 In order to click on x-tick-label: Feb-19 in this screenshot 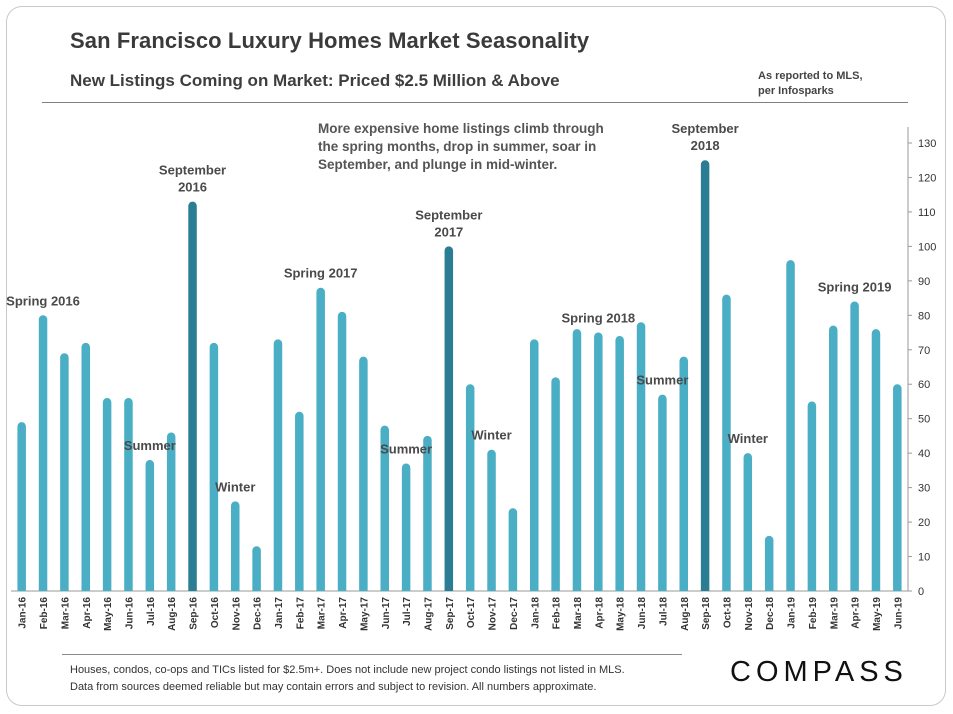, I will do `click(813, 613)`.